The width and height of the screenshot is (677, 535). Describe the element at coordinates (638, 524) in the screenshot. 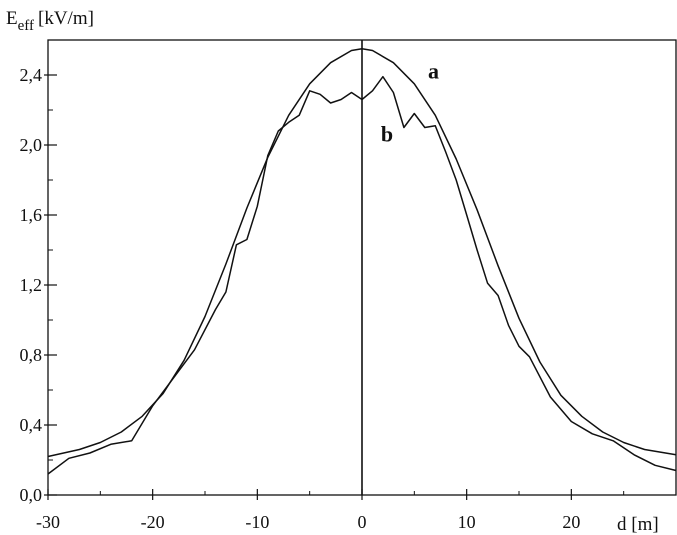

I see `x-axis-title: d [m]` at that location.